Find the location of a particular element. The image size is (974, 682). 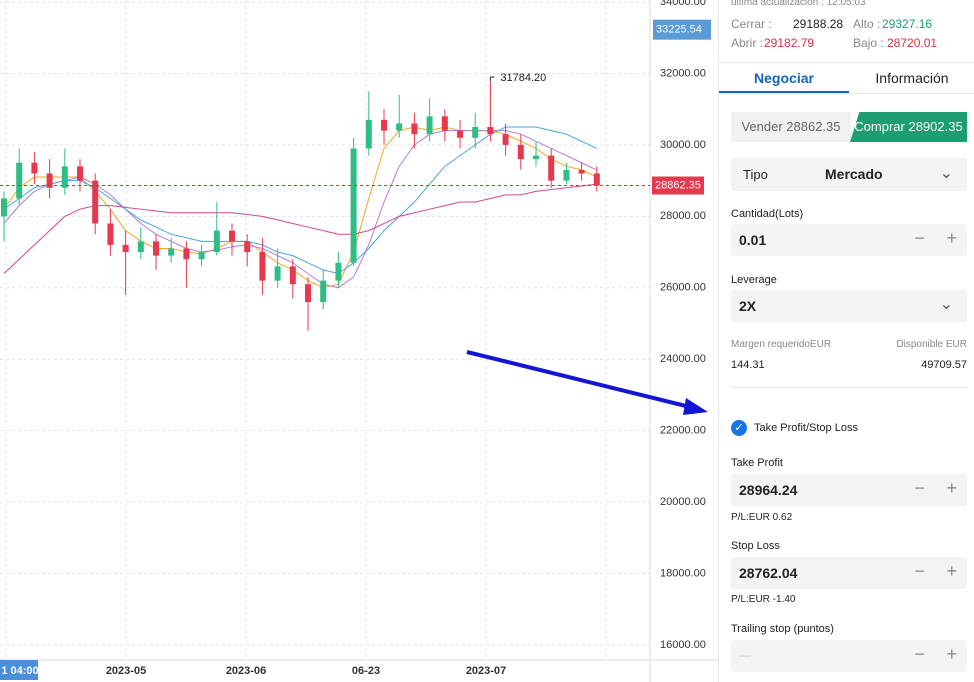

tab: Información is located at coordinates (912, 78).